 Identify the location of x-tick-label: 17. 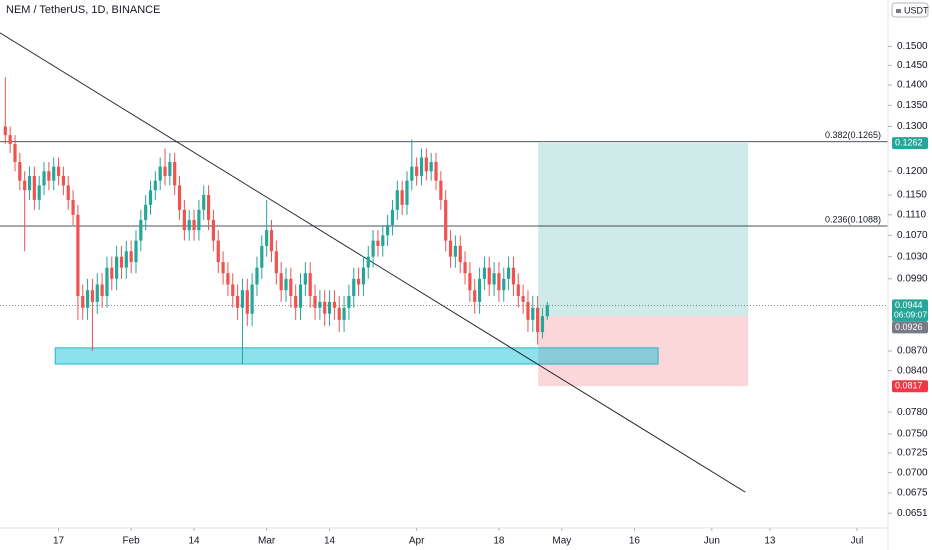
(59, 541).